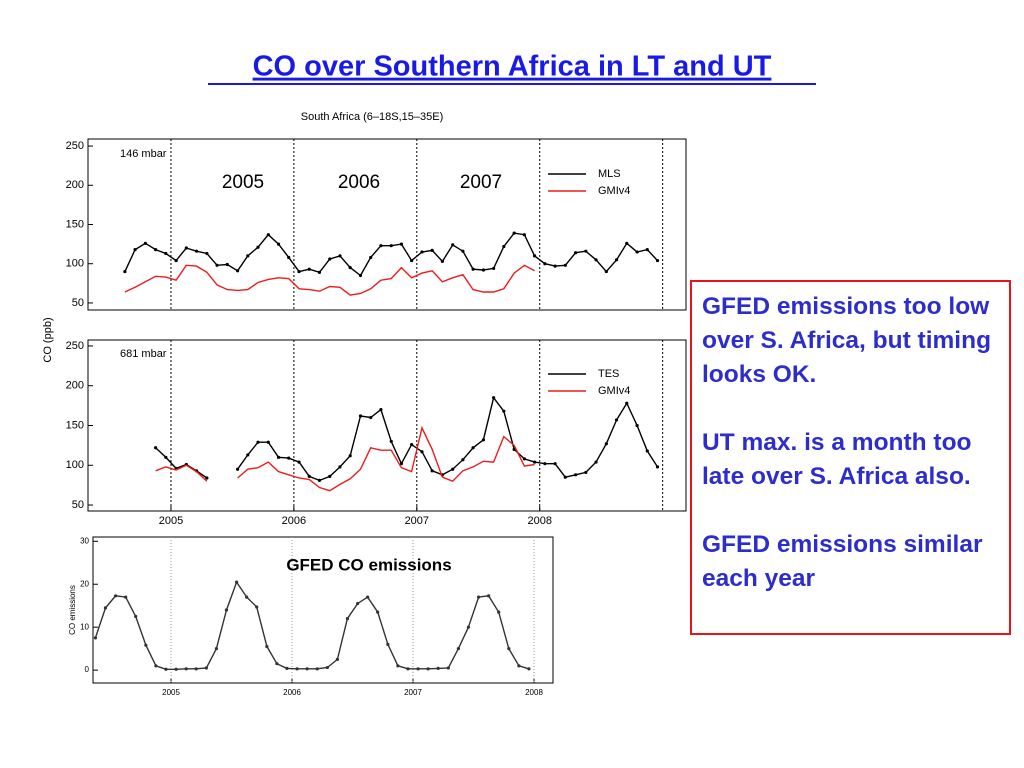 The height and width of the screenshot is (768, 1024). I want to click on note: GFED emissions similar each year, so click(842, 561).